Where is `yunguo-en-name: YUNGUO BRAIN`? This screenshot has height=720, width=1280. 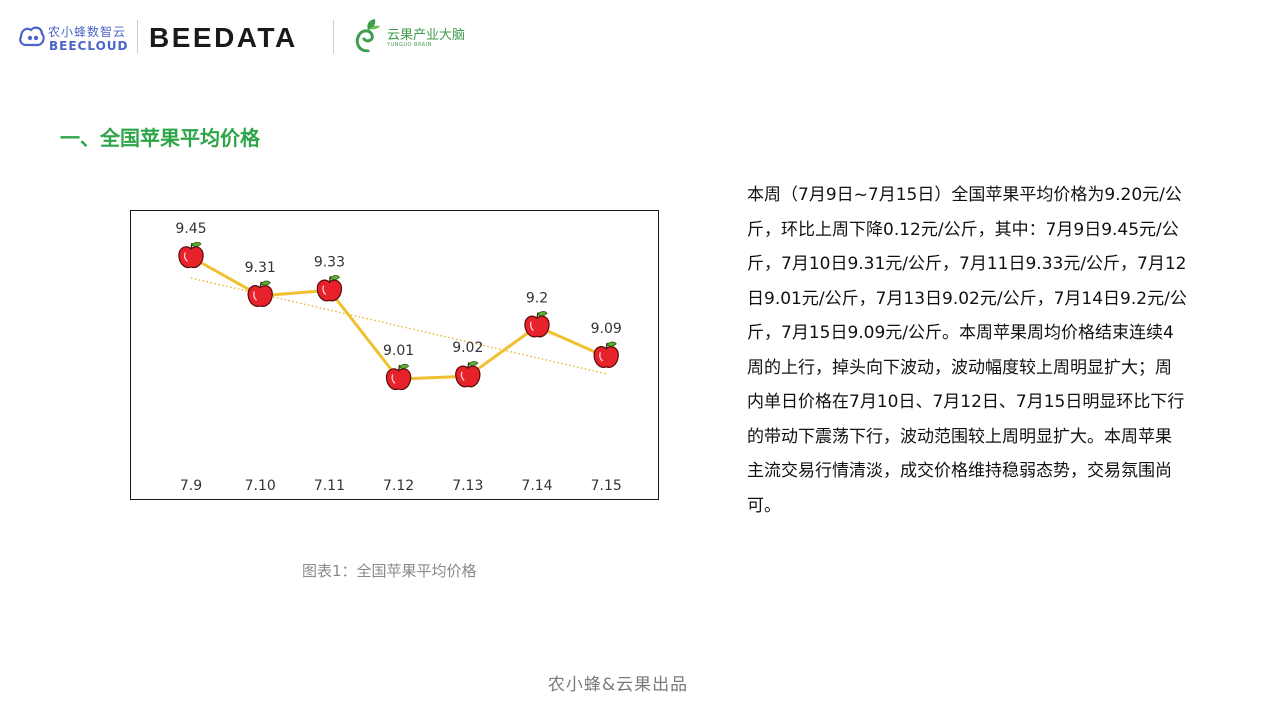
yunguo-en-name: YUNGUO BRAIN is located at coordinates (409, 45).